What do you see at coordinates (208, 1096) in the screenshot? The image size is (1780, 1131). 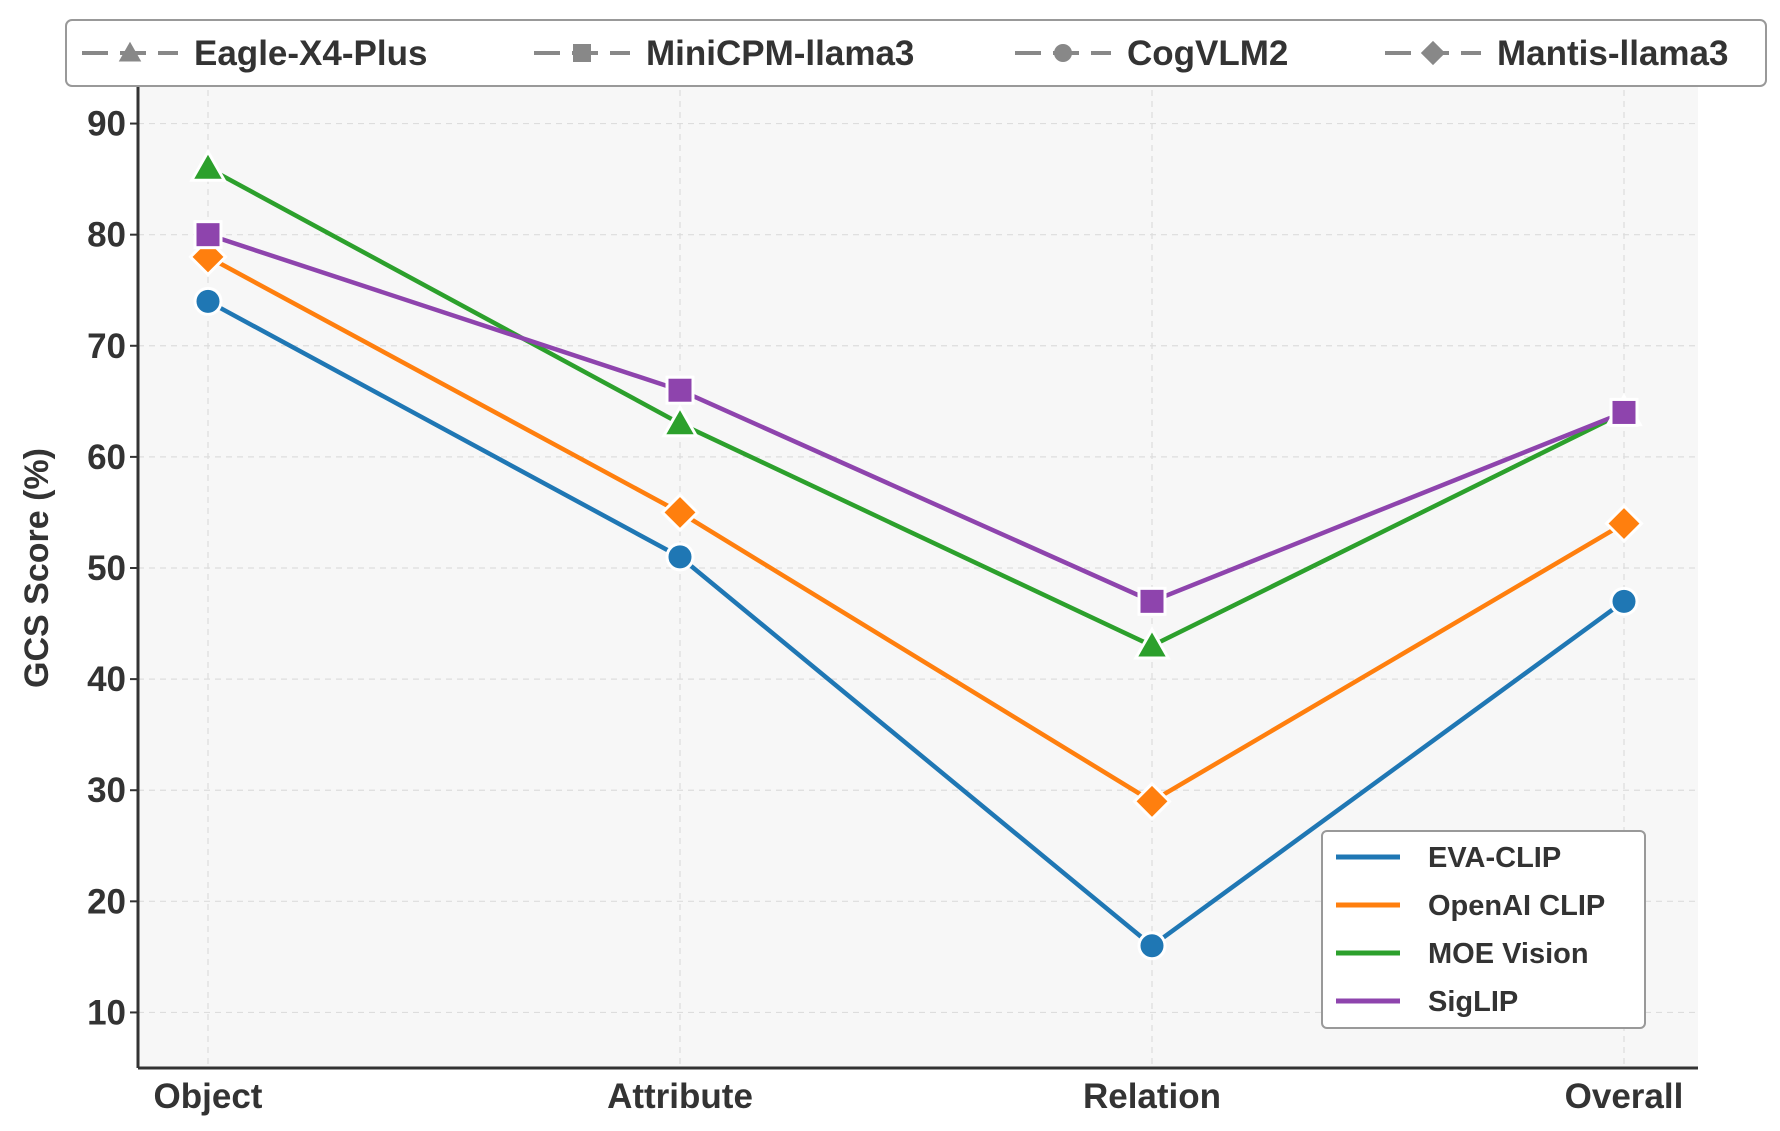 I see `x-tick-label: Object` at bounding box center [208, 1096].